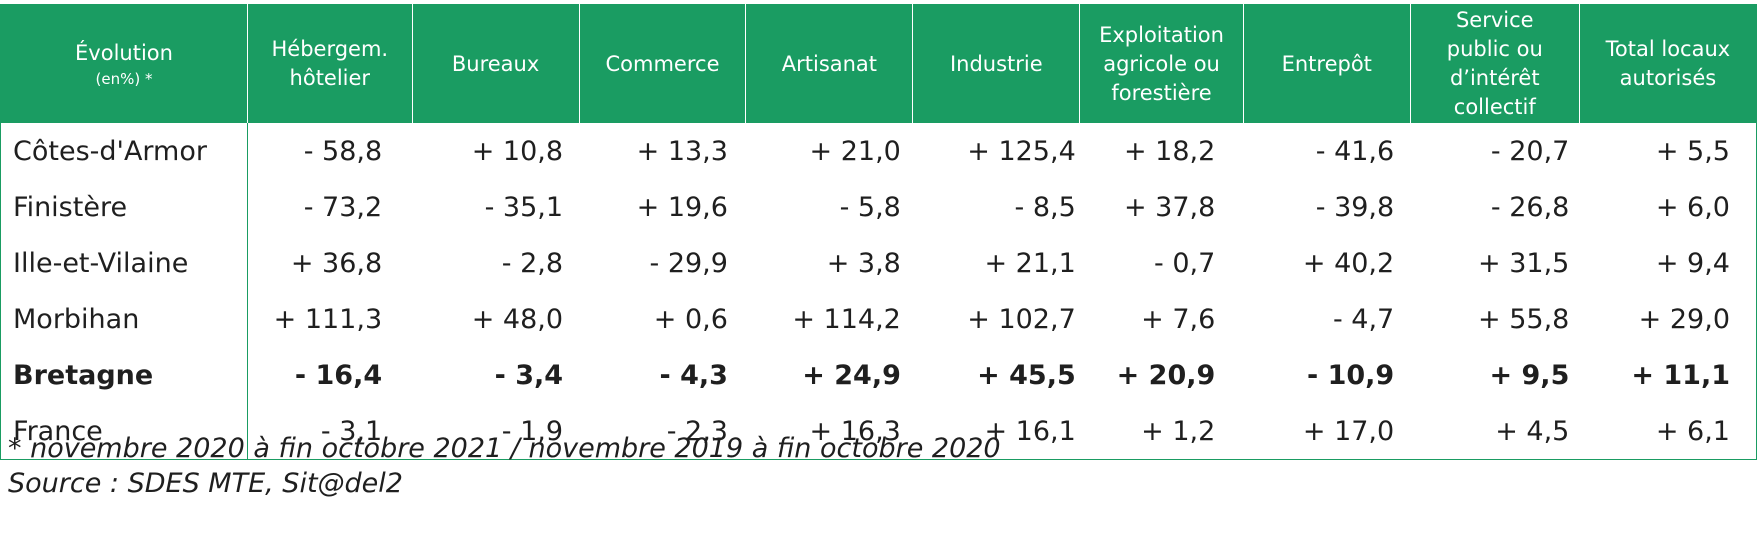  What do you see at coordinates (1161, 63) in the screenshot?
I see `column-header: Exploitation agricole ou forestière` at bounding box center [1161, 63].